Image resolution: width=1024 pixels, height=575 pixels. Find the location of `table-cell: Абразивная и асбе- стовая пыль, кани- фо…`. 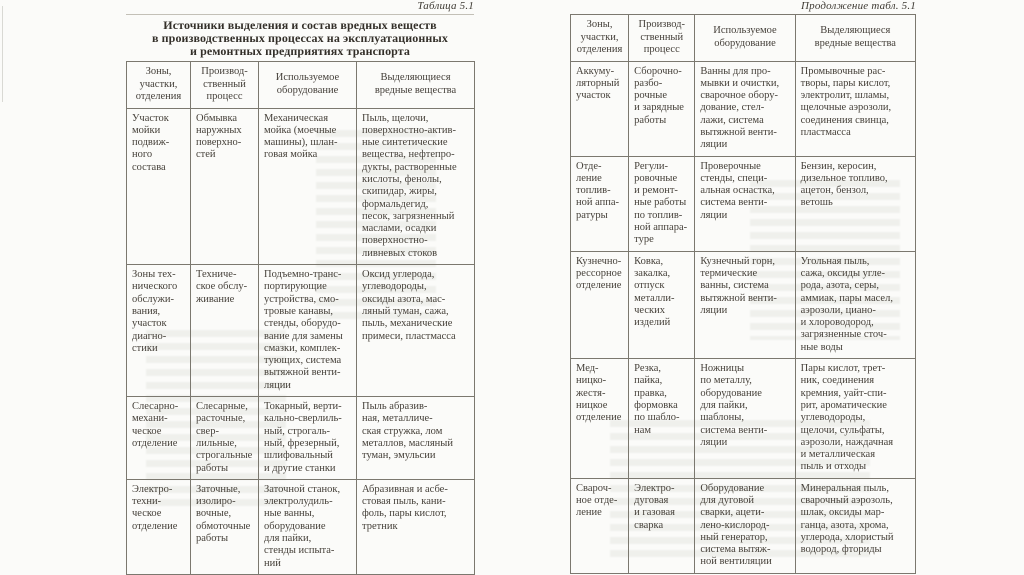

table-cell: Абразивная и асбе- стовая пыль, кани- фо… is located at coordinates (415, 526).